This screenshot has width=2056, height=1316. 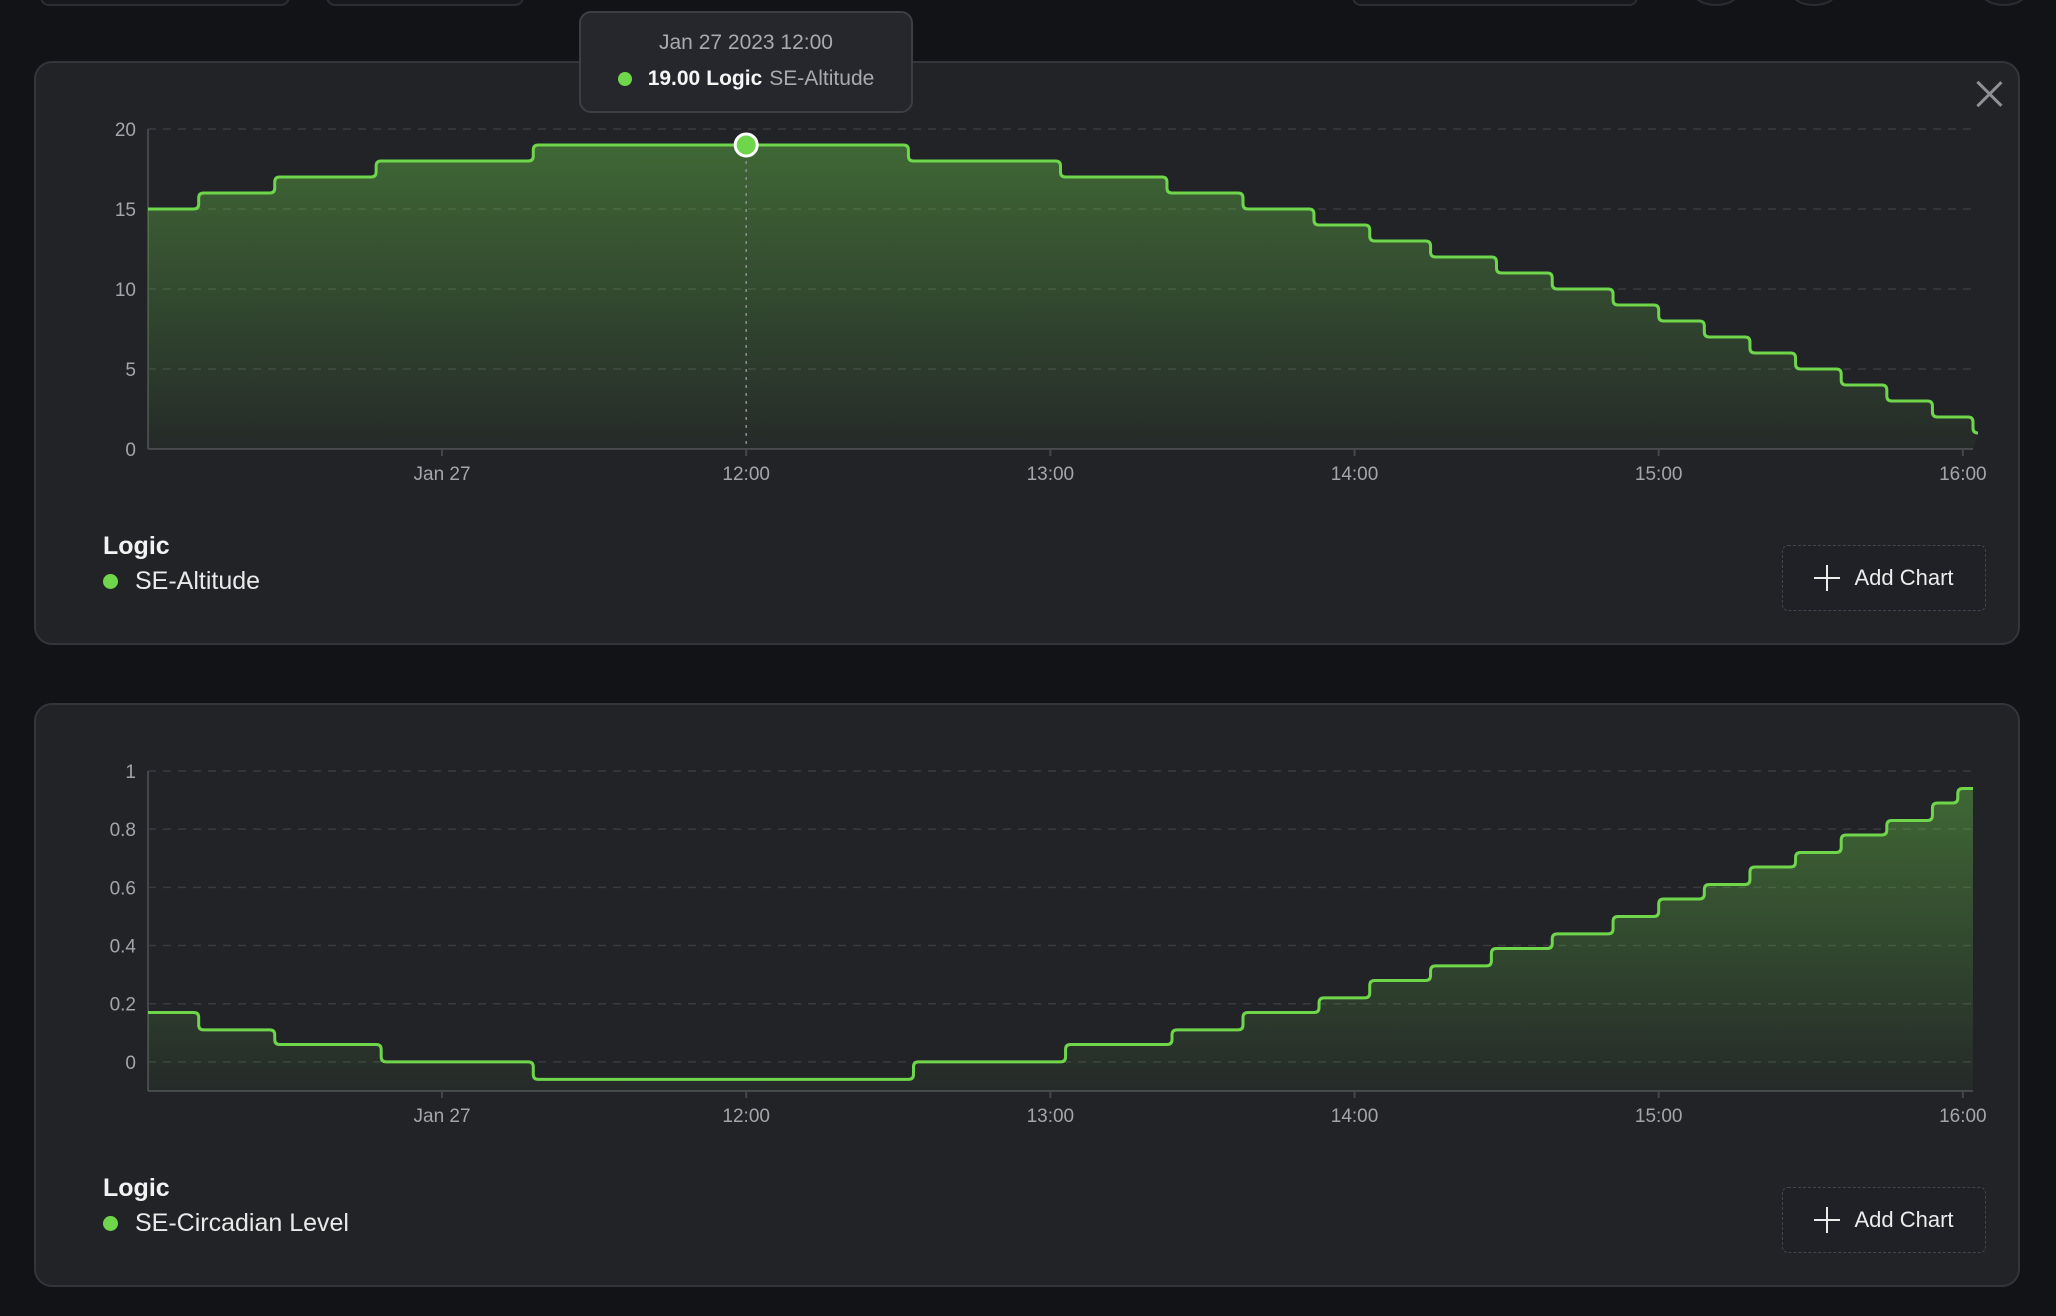 I want to click on y-tick-label: 20, so click(x=125, y=130).